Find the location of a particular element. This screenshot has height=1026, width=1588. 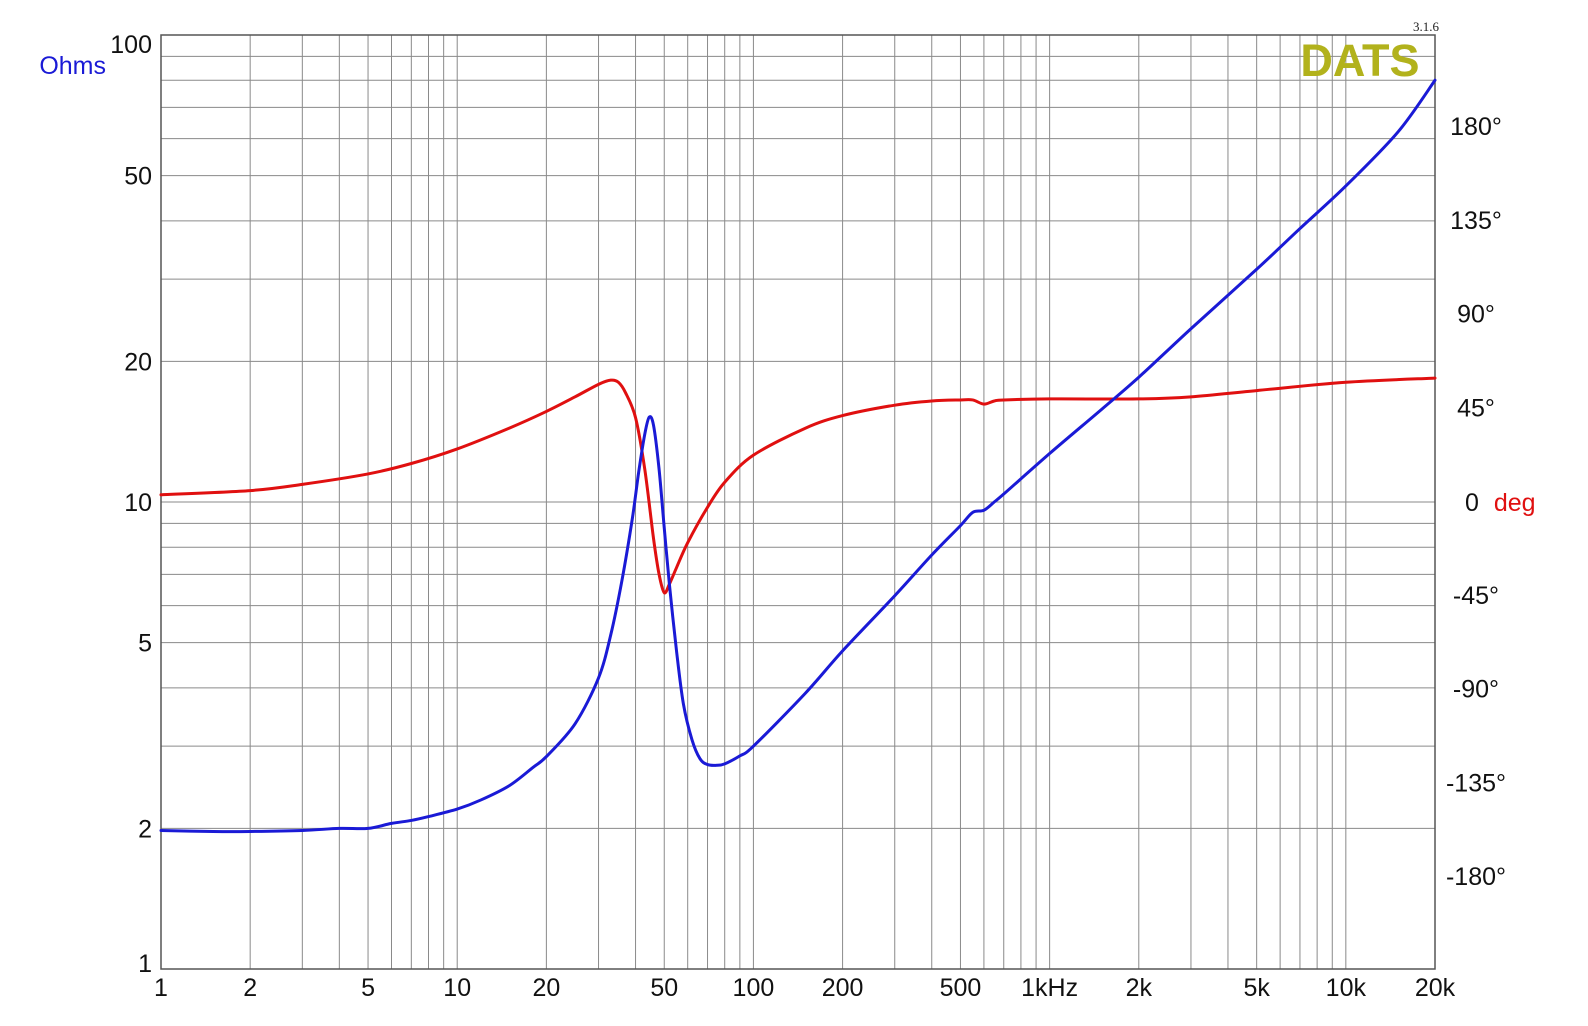

y2-tick-label: 180° is located at coordinates (1476, 127).